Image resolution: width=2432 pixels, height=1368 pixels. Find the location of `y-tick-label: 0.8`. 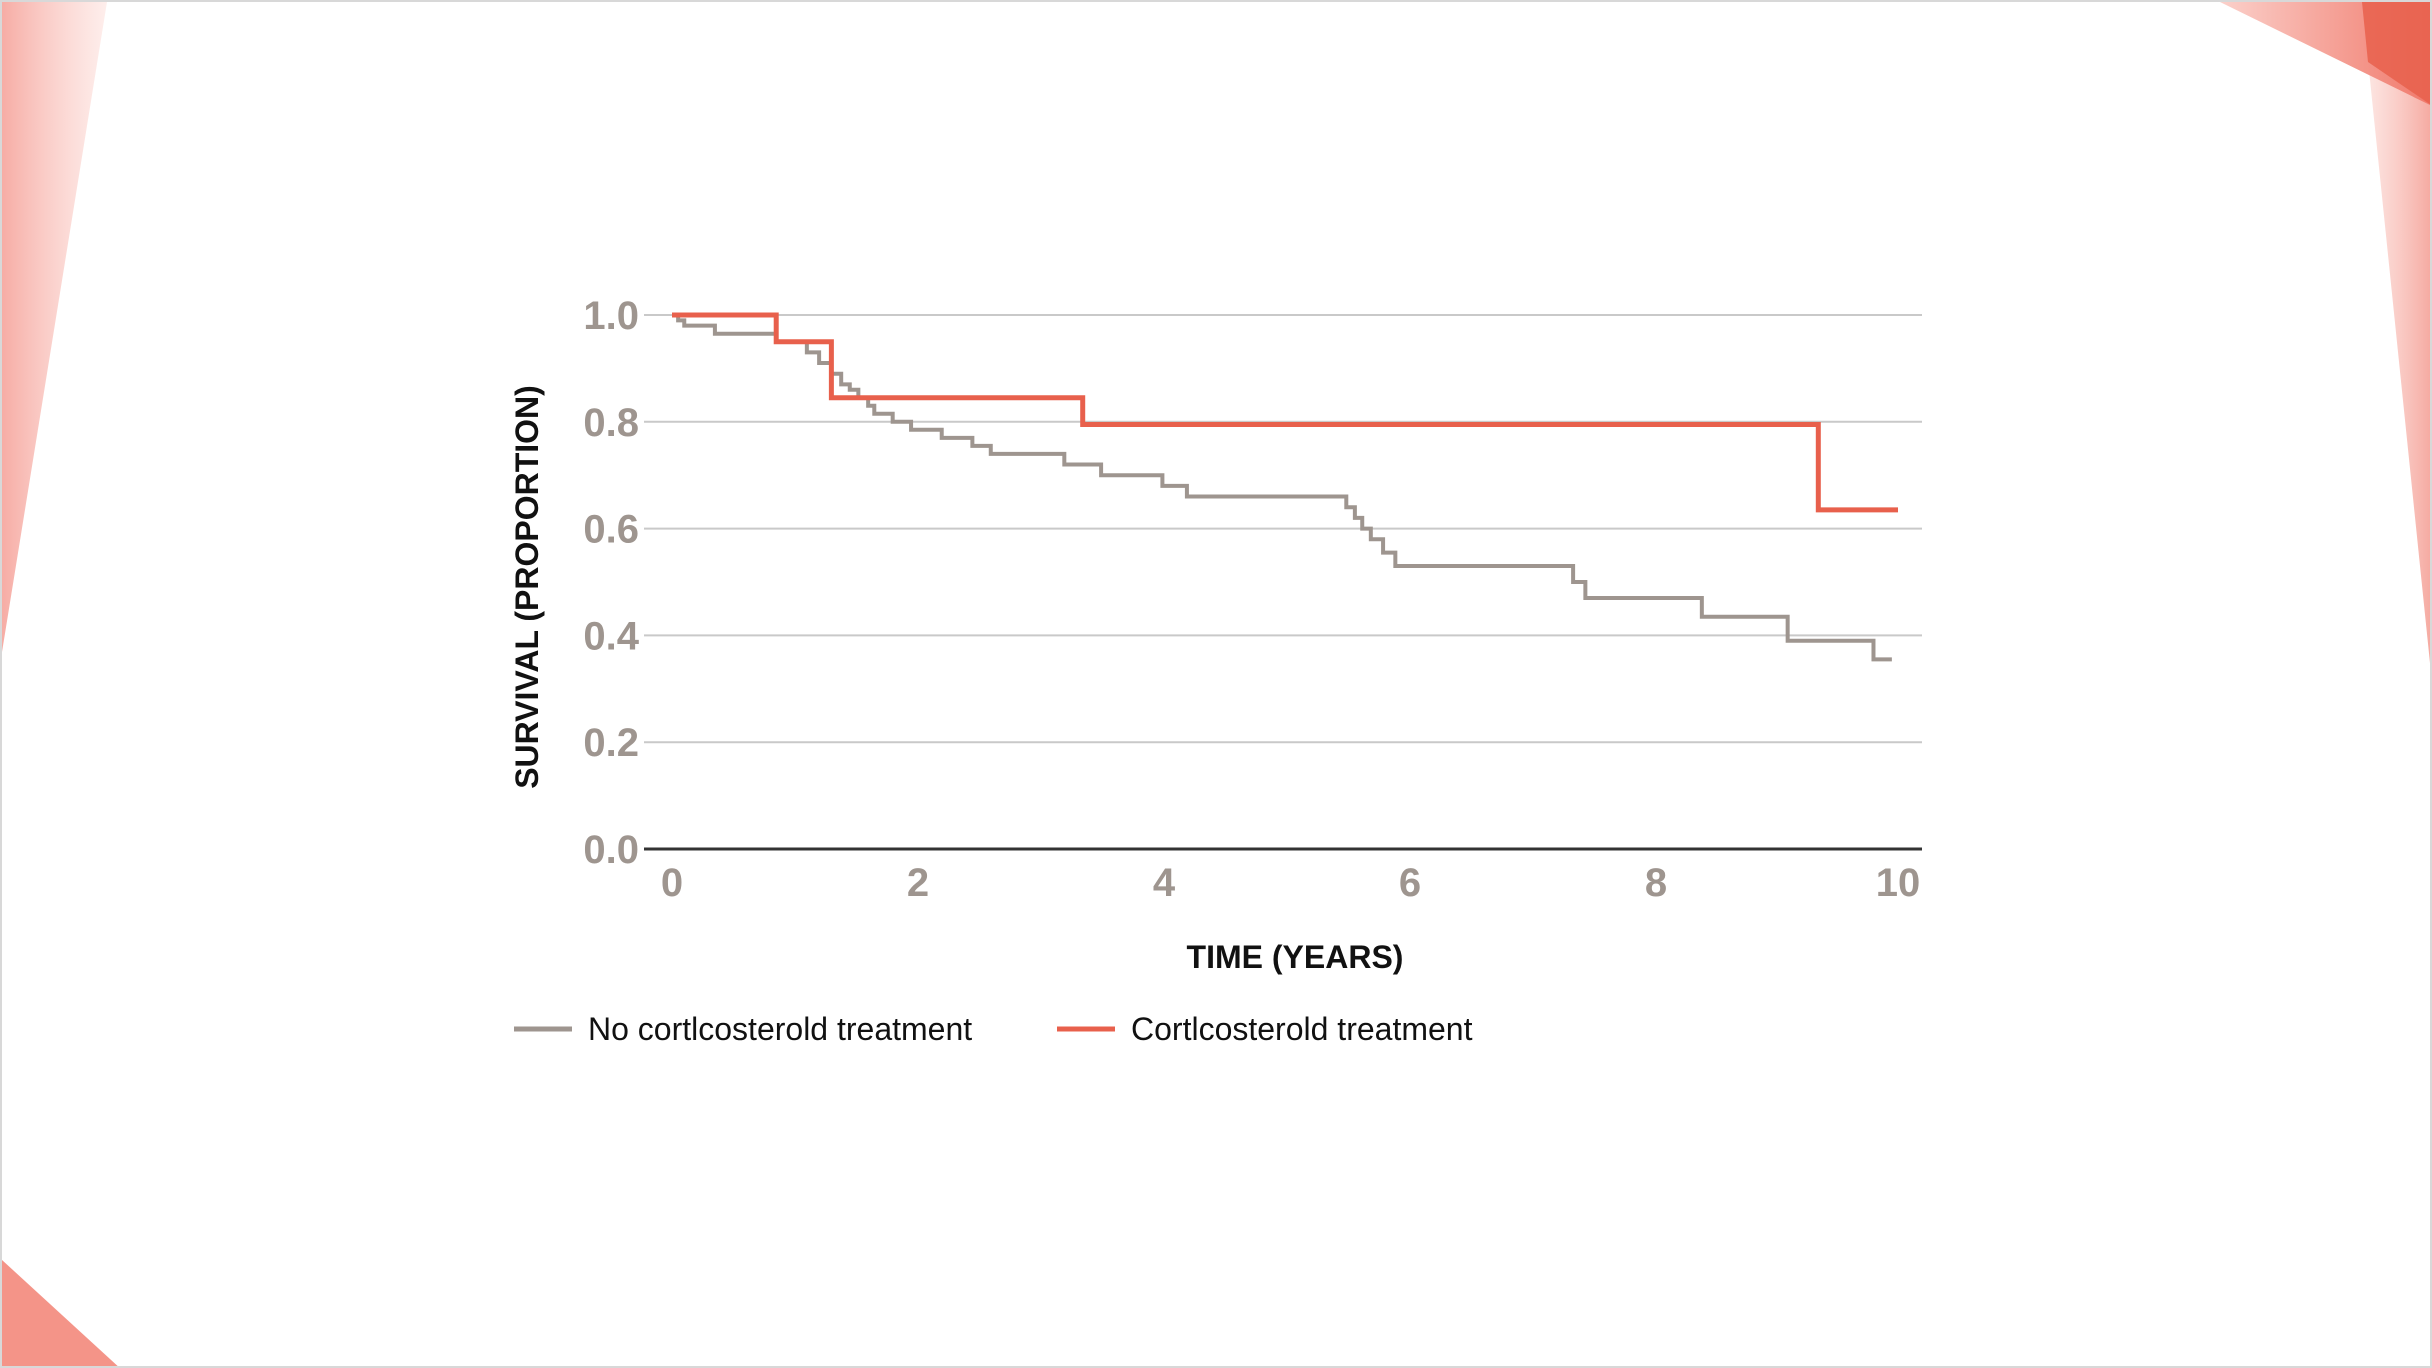

y-tick-label: 0.8 is located at coordinates (611, 423).